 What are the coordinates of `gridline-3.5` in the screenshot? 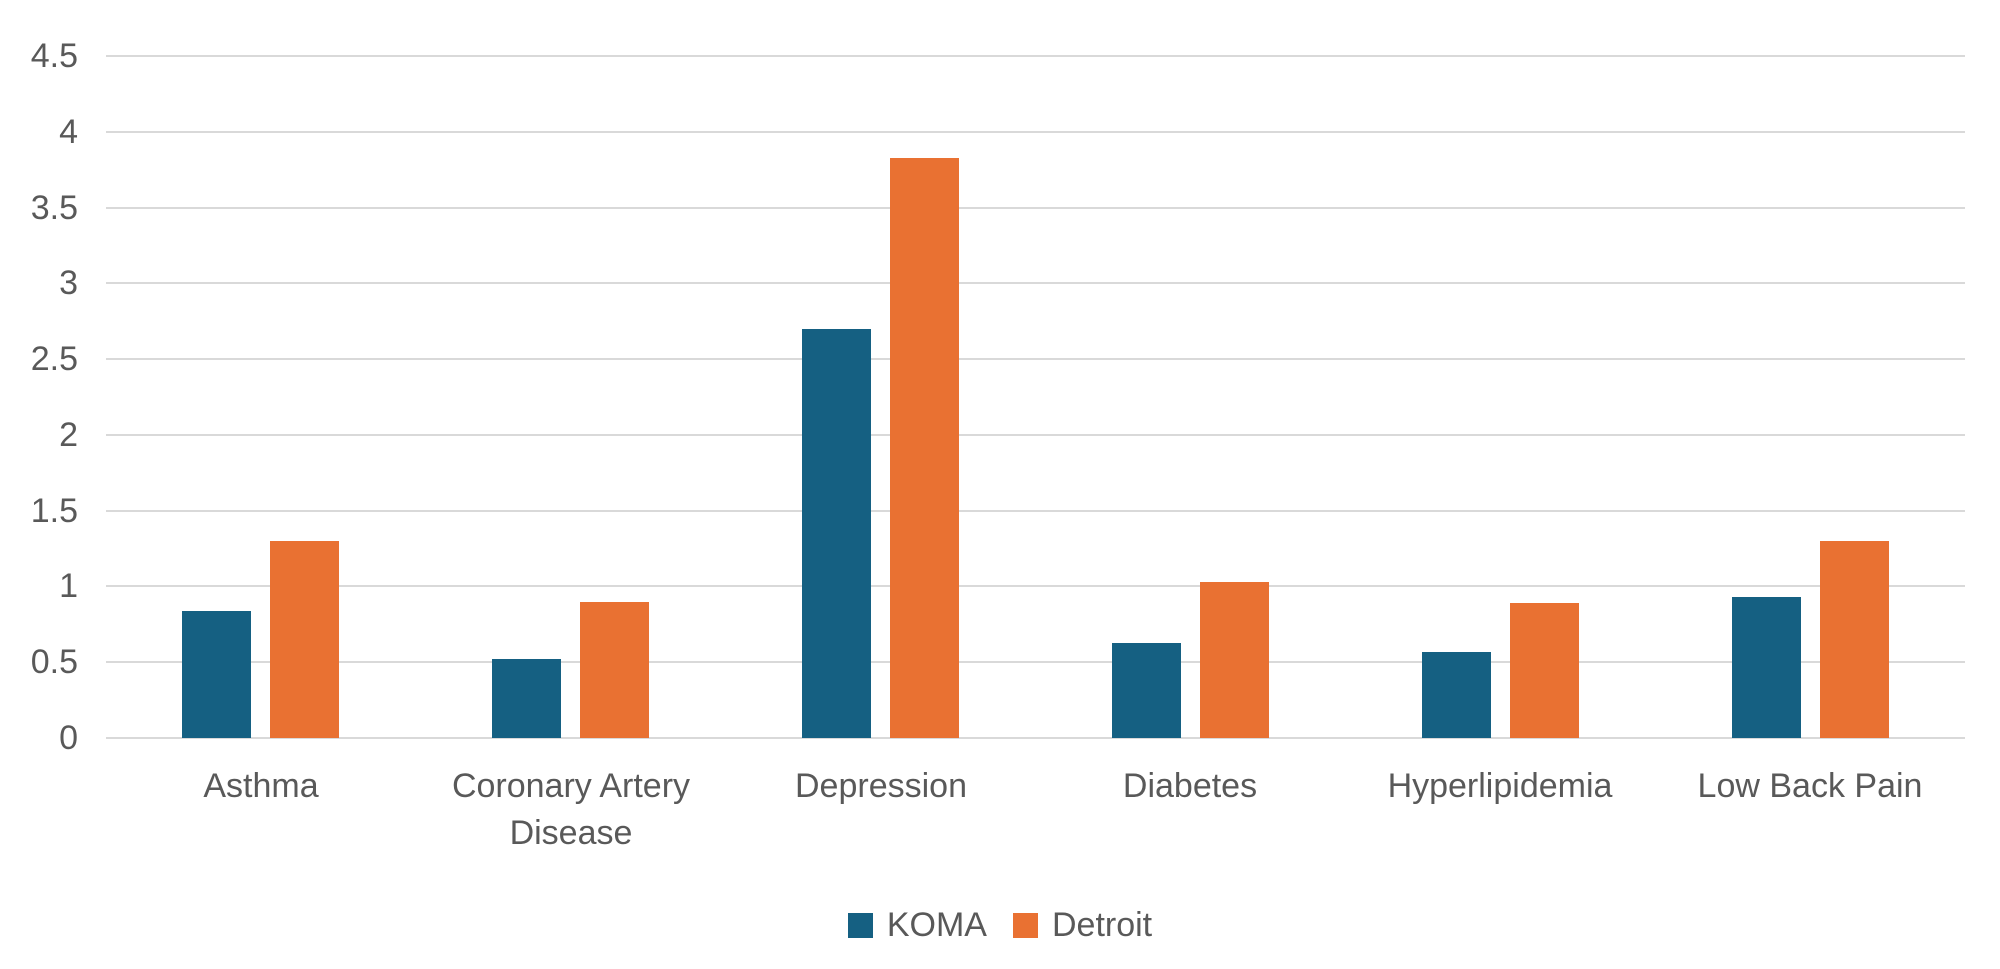 It's located at (1035, 207).